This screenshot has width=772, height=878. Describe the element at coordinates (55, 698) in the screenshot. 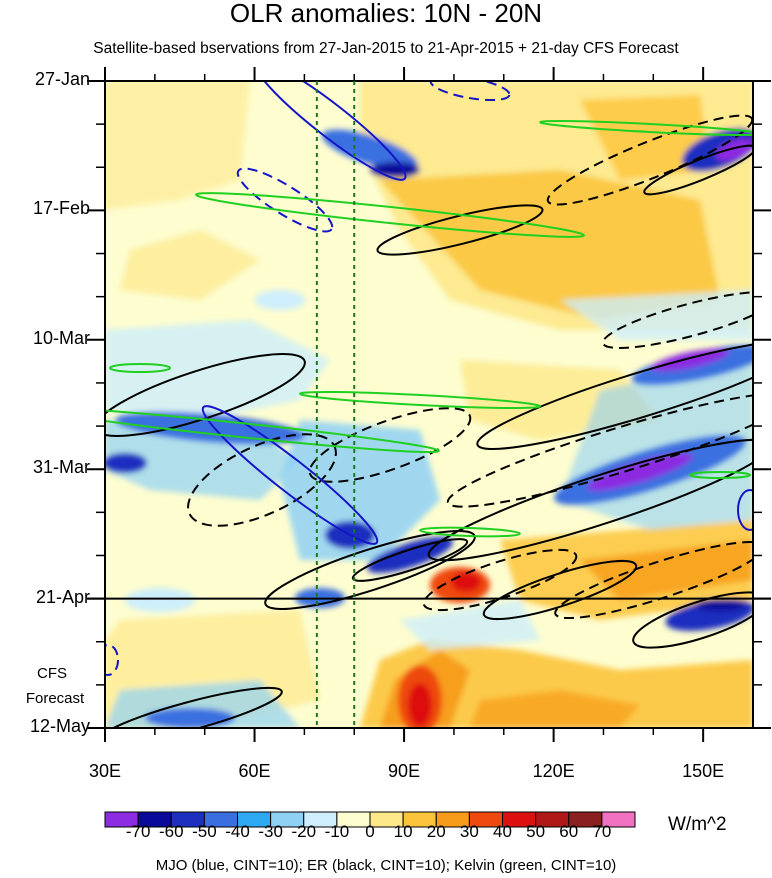

I see `forecast-label-2: Forecast` at that location.